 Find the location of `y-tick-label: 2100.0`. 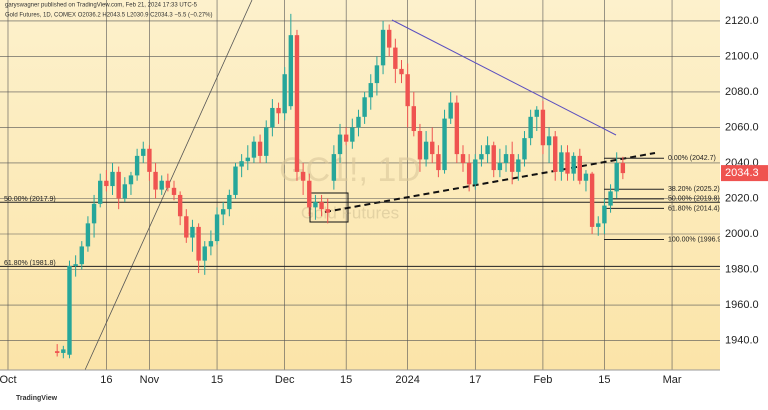

y-tick-label: 2100.0 is located at coordinates (742, 56).